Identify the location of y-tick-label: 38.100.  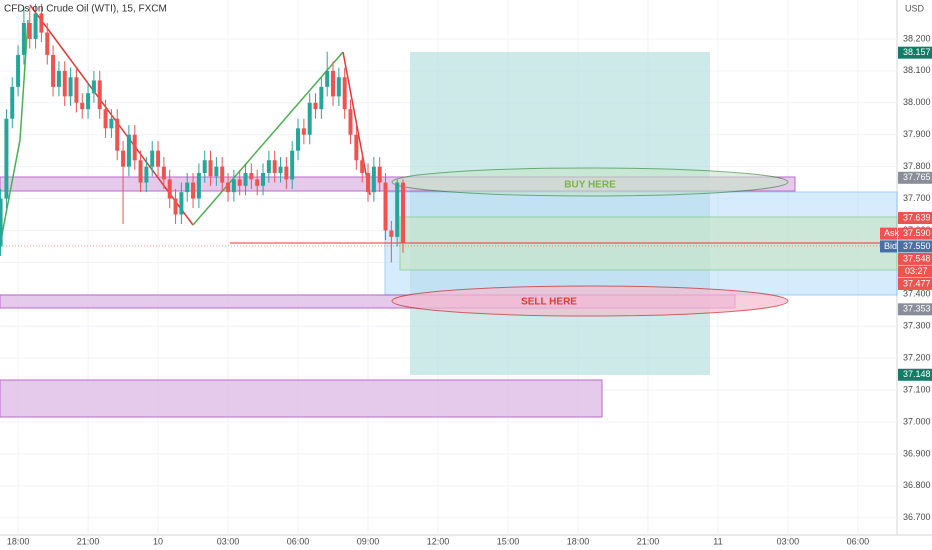
(917, 70).